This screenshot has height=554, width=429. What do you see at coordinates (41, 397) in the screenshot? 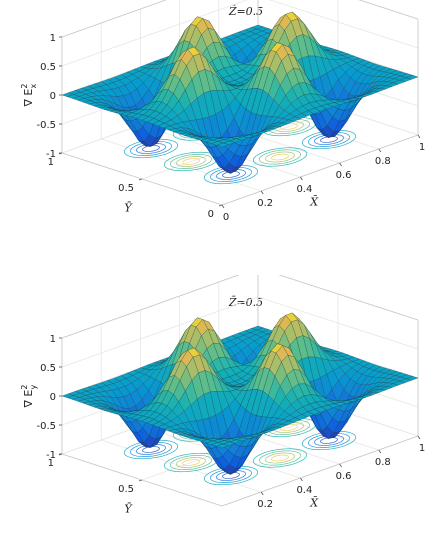
I see `z-axis: -1 -0.5 0 0.5 1 ∇ E2y` at bounding box center [41, 397].